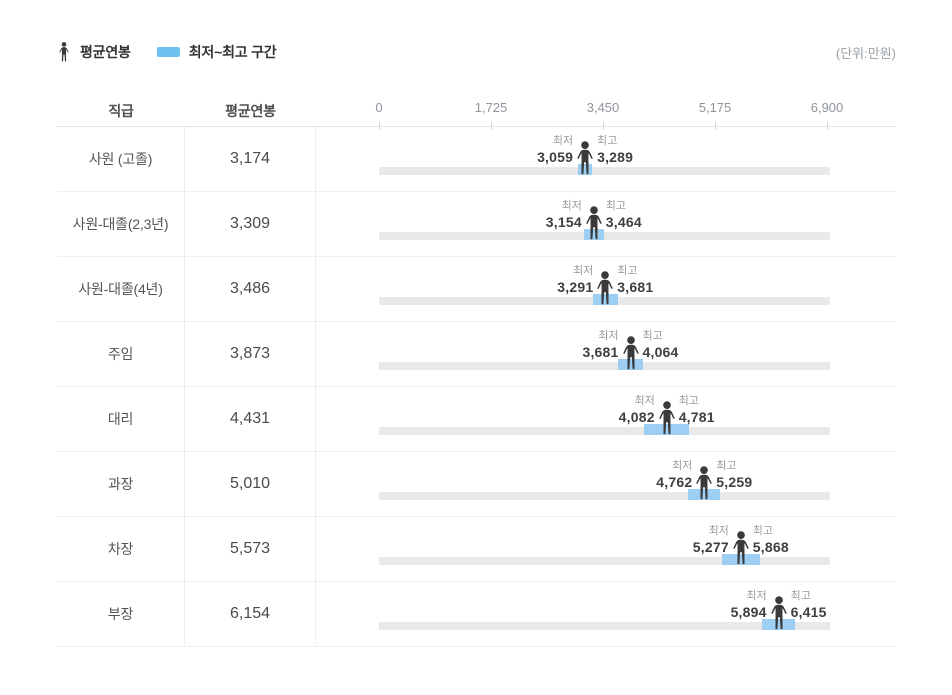  Describe the element at coordinates (636, 417) in the screenshot. I see `min-value: 4,082` at that location.